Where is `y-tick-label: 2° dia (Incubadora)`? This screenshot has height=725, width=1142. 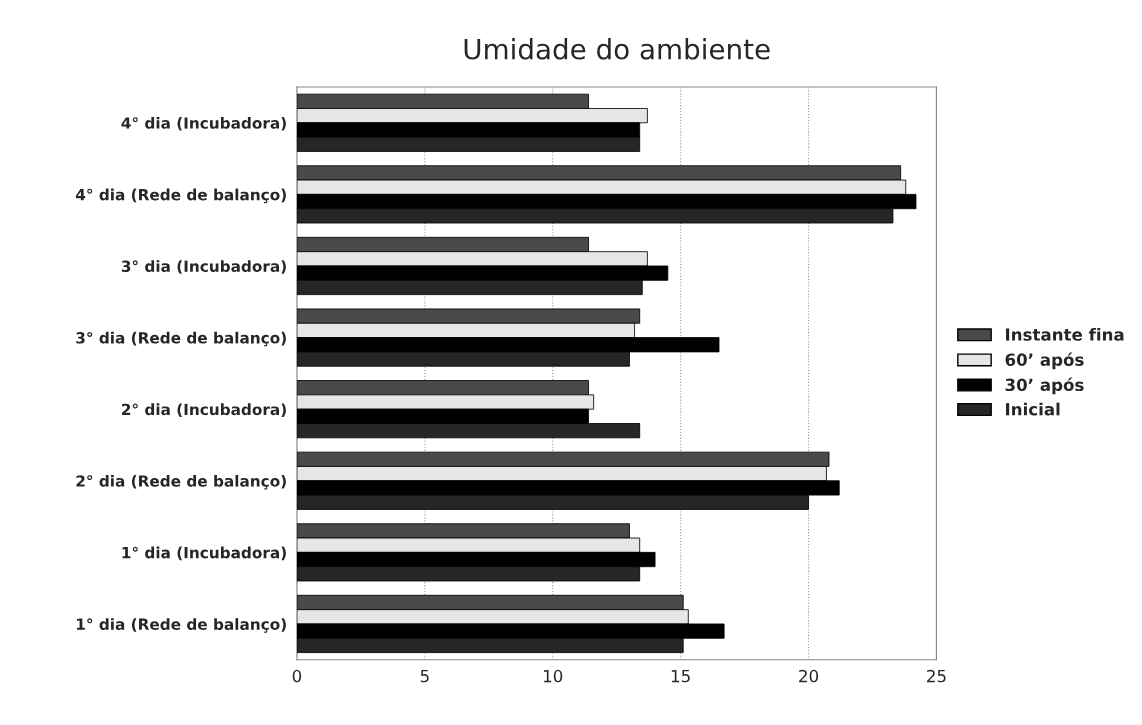
y-tick-label: 2° dia (Incubadora) is located at coordinates (204, 410).